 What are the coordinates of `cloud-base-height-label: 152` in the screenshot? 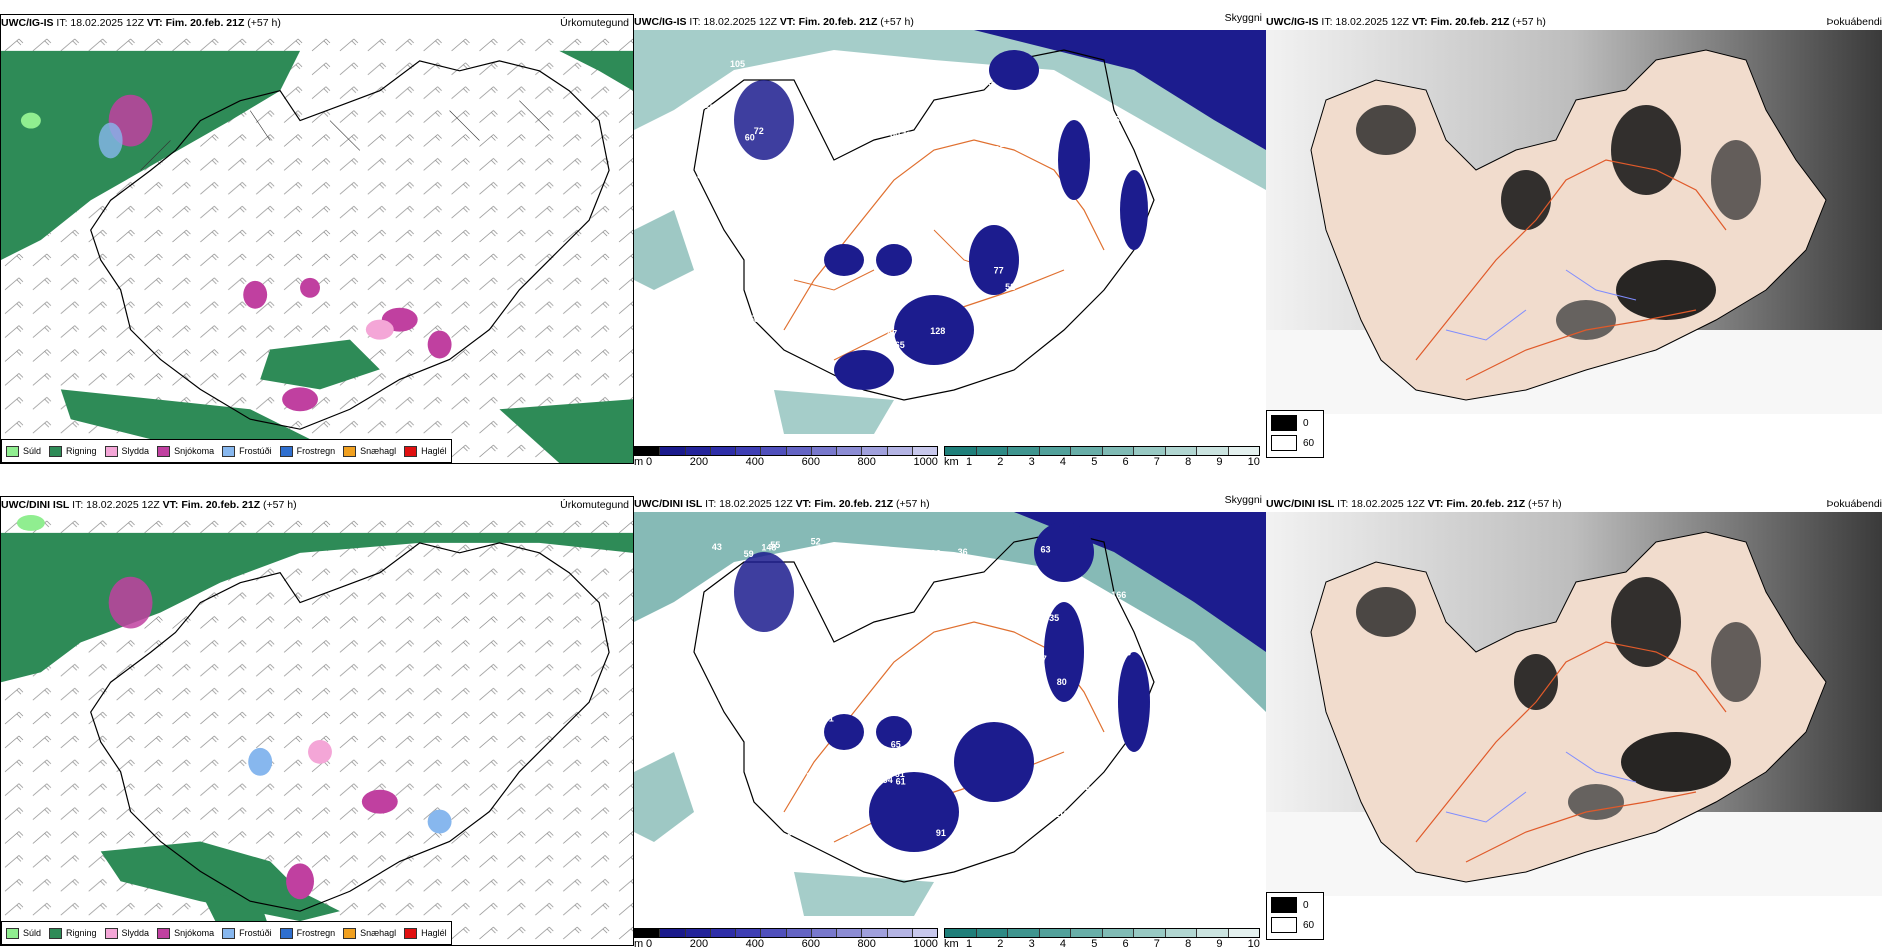 It's located at (994, 673).